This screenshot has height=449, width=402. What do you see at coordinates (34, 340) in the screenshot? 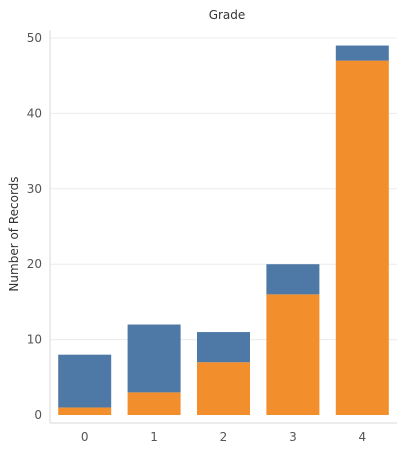
I see `y-tick-label: 10` at bounding box center [34, 340].